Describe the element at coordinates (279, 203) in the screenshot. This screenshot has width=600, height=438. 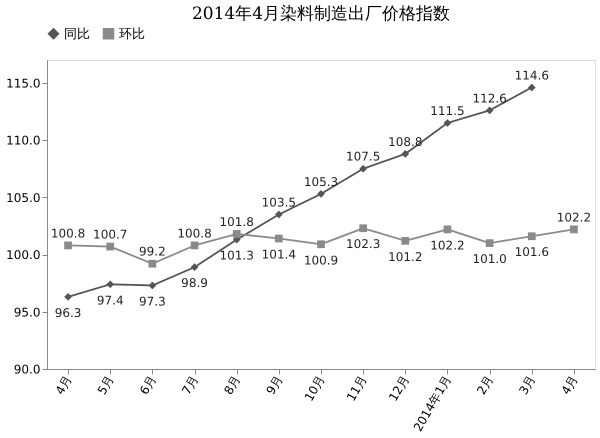
I see `data-label: 103.5` at that location.